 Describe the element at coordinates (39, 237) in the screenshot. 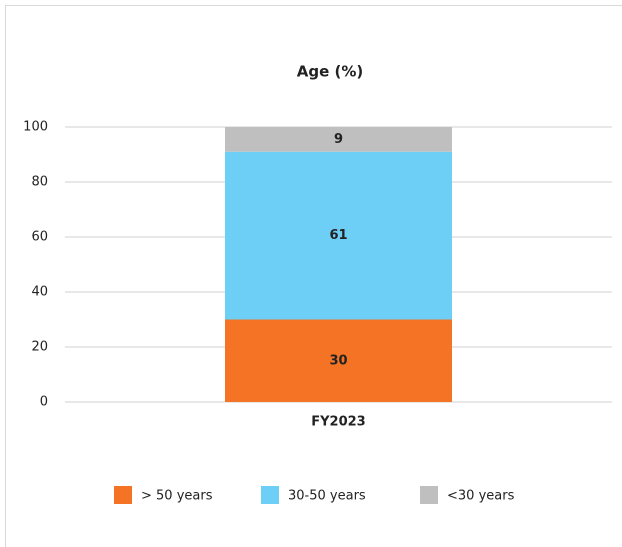

I see `y-tick-label: 60` at that location.